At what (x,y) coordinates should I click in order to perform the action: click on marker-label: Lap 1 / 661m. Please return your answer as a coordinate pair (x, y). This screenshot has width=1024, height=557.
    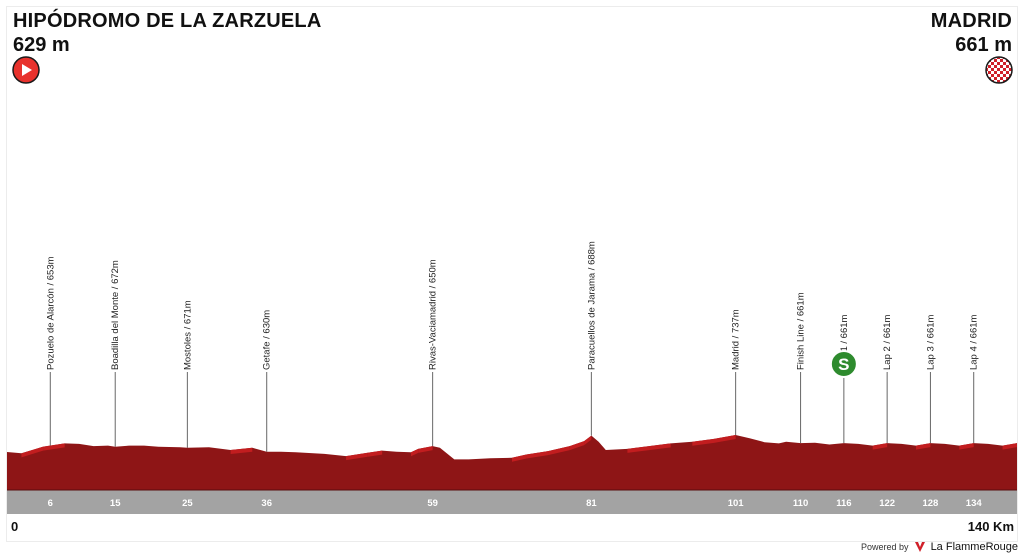
    Looking at the image, I should click on (844, 342).